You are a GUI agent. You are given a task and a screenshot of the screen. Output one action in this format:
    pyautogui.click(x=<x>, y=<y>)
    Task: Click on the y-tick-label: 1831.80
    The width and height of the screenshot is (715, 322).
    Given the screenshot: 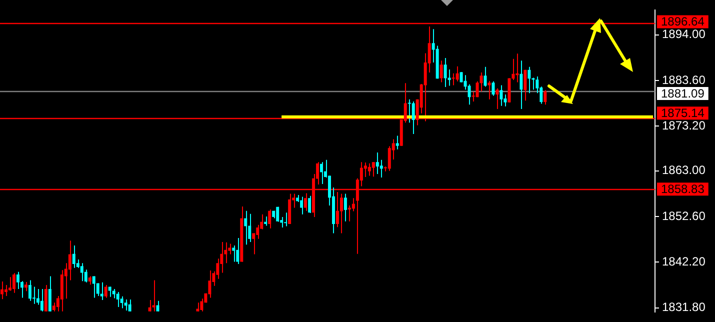 What is the action you would take?
    pyautogui.click(x=684, y=307)
    